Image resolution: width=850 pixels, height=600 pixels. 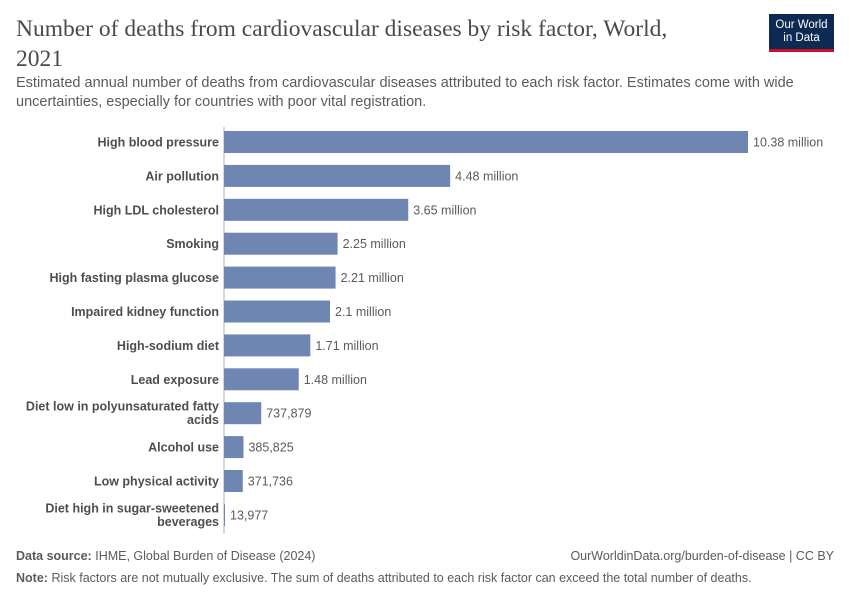 I want to click on category-label-line: acids, so click(x=203, y=420).